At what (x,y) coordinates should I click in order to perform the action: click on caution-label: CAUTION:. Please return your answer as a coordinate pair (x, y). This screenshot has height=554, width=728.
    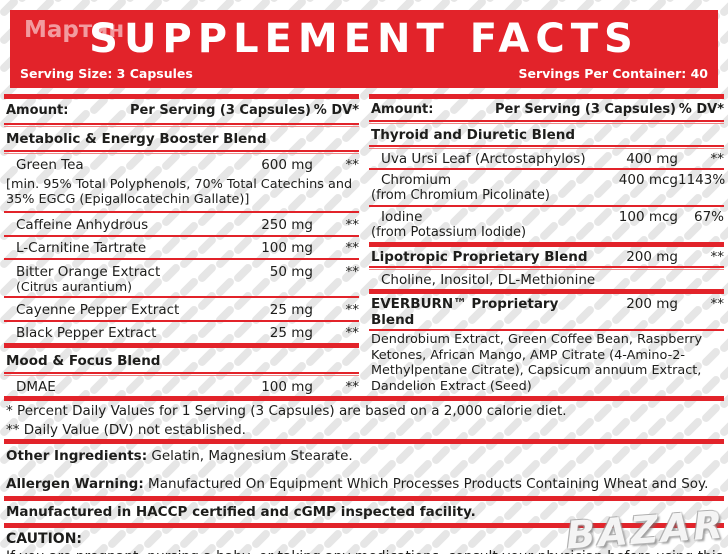
    Looking at the image, I should click on (44, 539).